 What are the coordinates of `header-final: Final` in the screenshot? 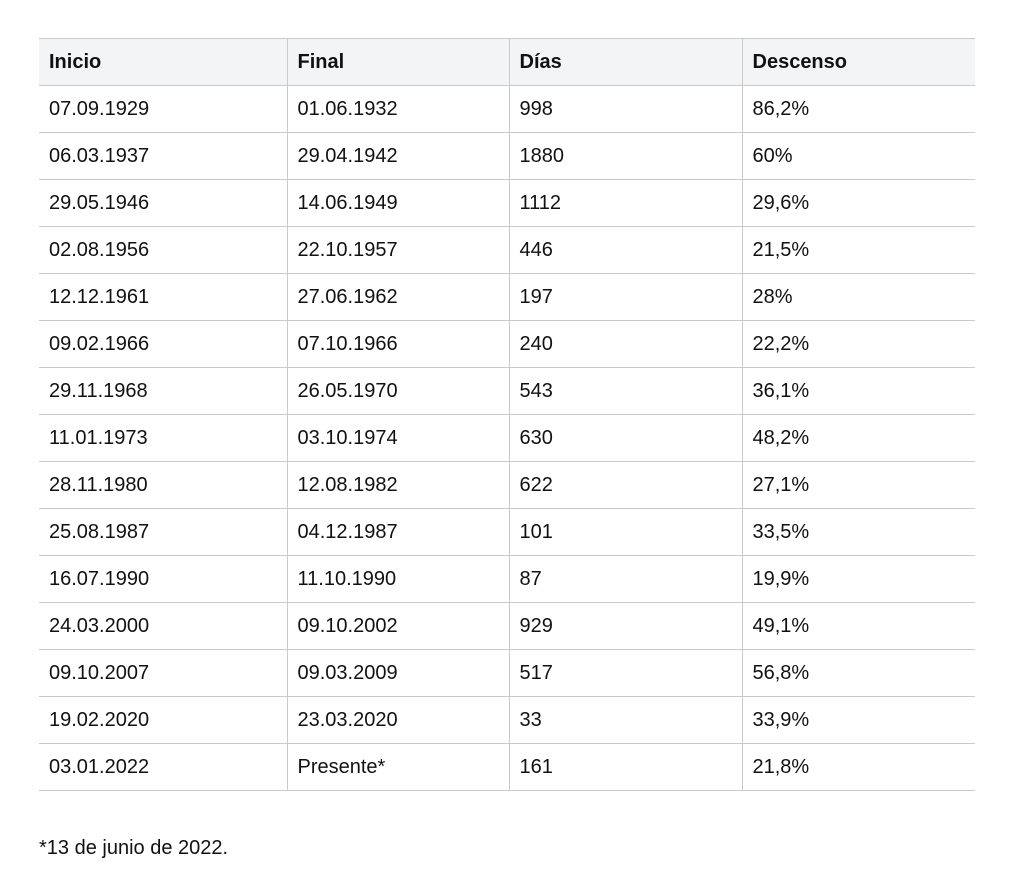 It's located at (397, 62).